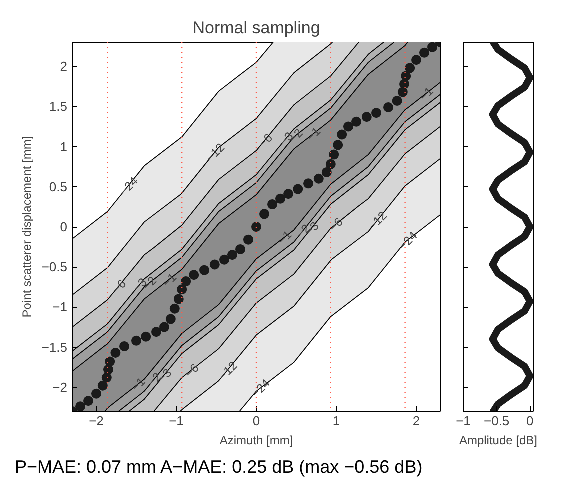  What do you see at coordinates (498, 441) in the screenshot?
I see `x-axis-title: Amplitude [dB]` at bounding box center [498, 441].